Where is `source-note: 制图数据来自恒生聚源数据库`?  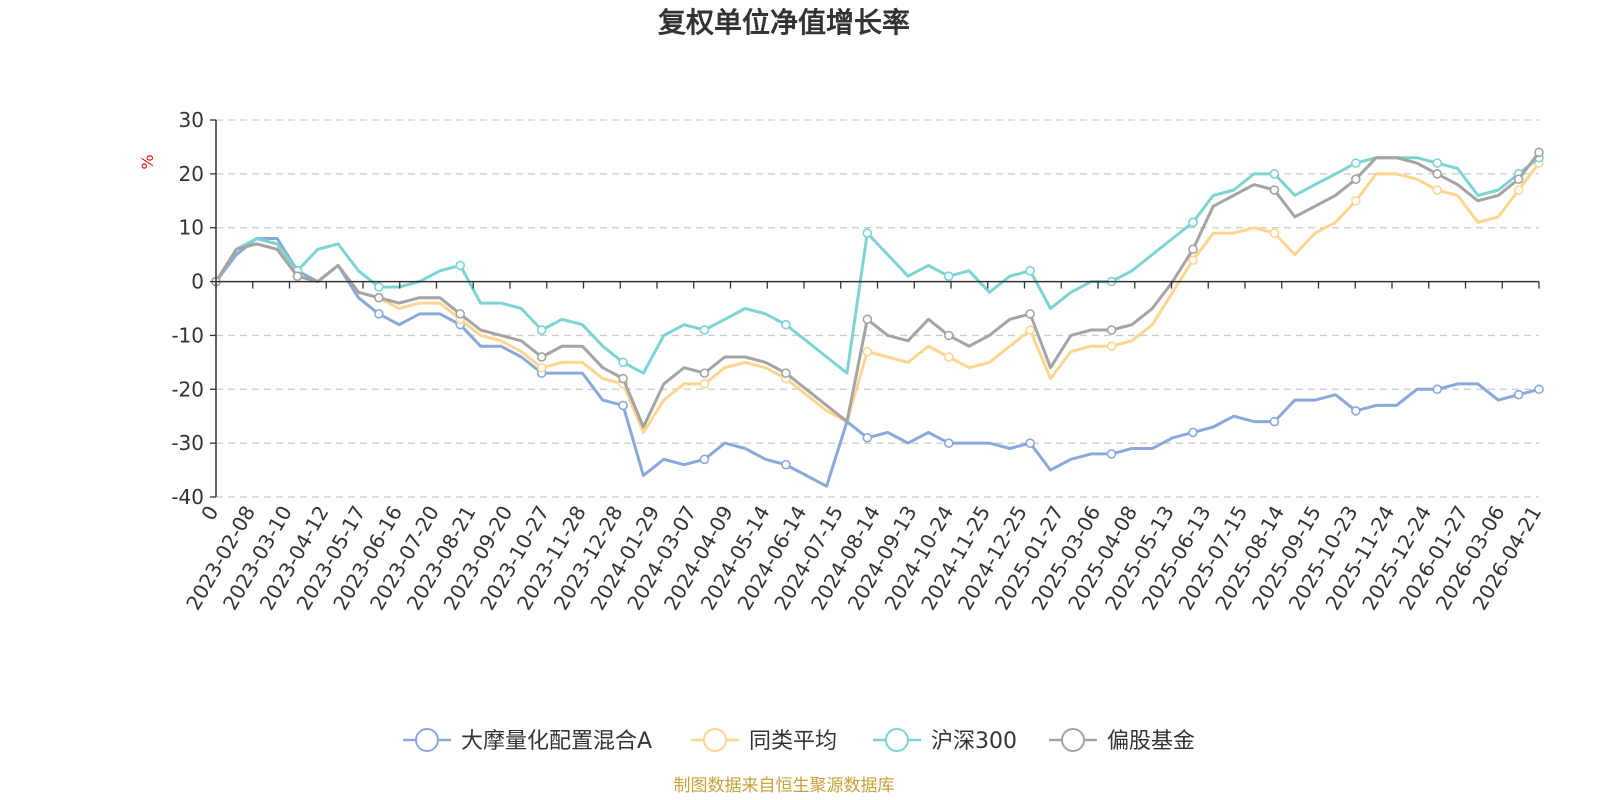
source-note: 制图数据来自恒生聚源数据库 is located at coordinates (784, 786).